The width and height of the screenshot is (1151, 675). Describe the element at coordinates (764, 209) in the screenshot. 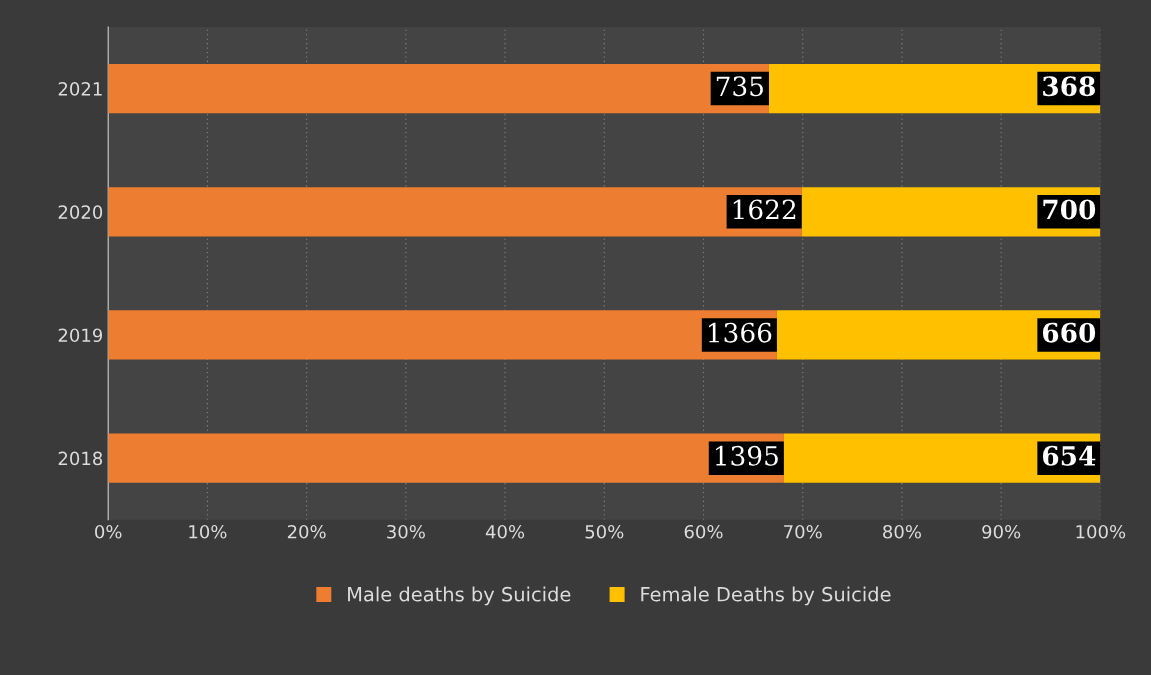

I see `annotation: 1622` at that location.